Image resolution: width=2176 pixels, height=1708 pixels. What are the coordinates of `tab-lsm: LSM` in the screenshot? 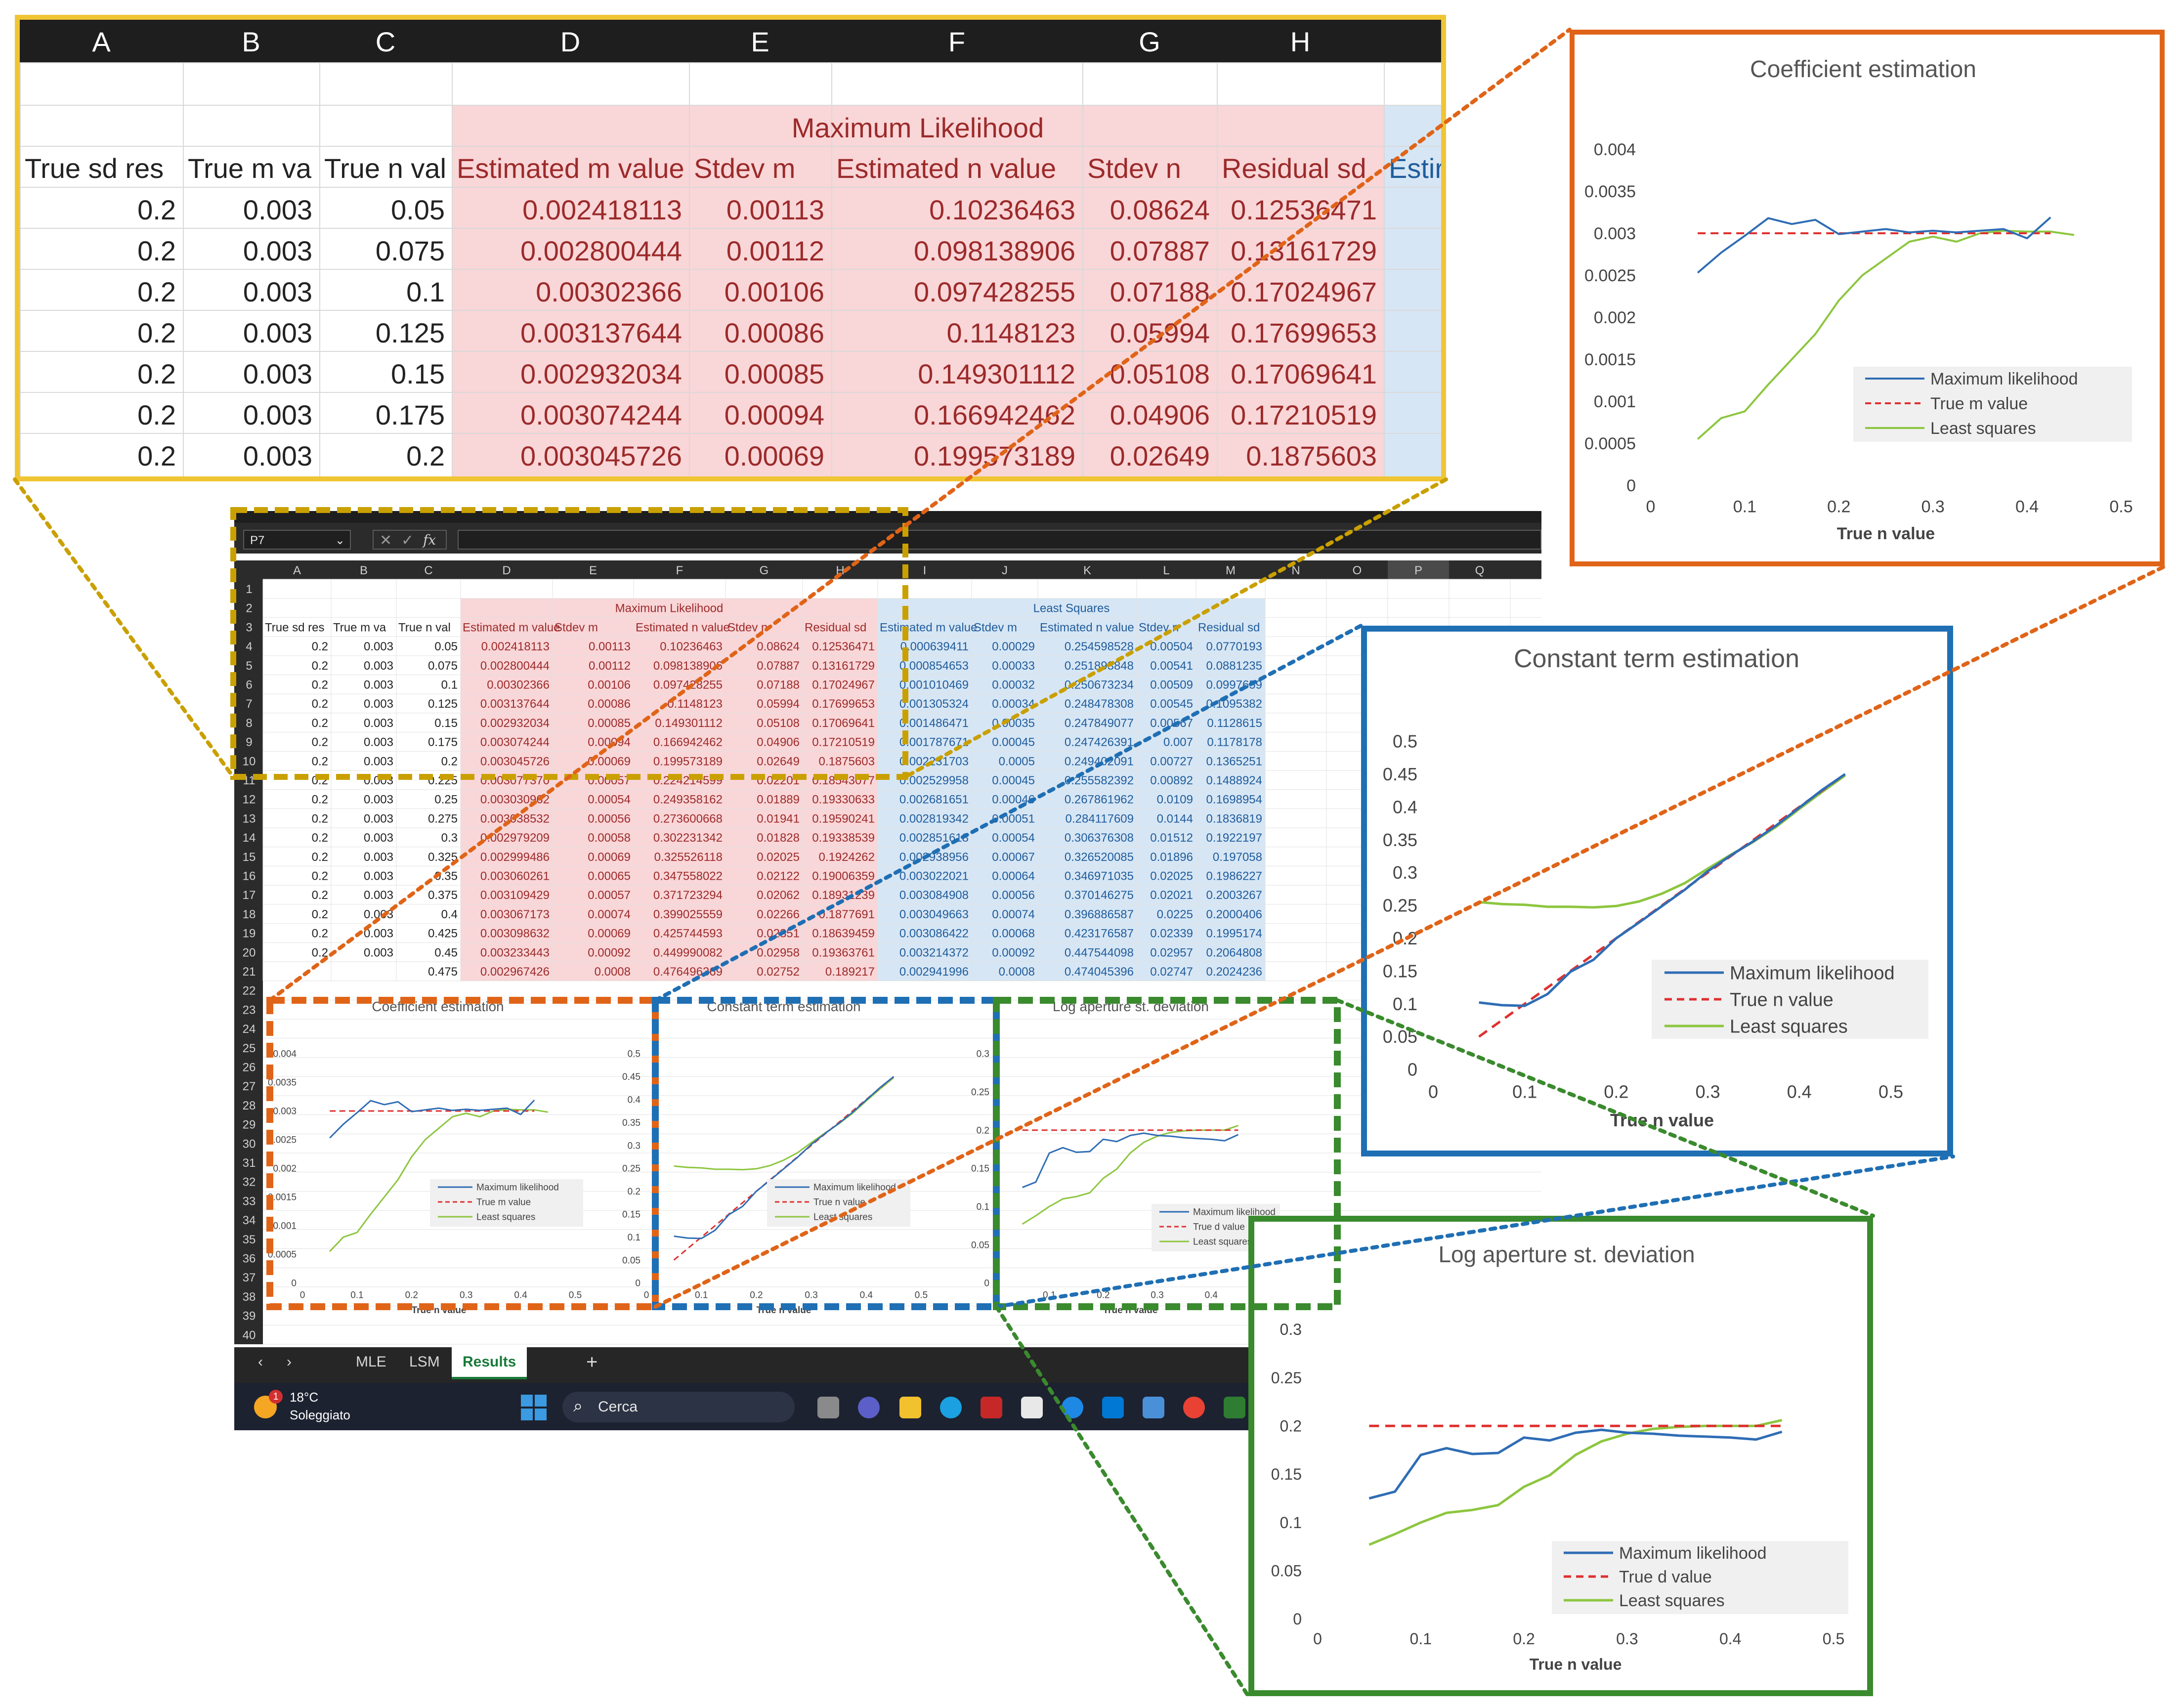 It's located at (424, 1362).